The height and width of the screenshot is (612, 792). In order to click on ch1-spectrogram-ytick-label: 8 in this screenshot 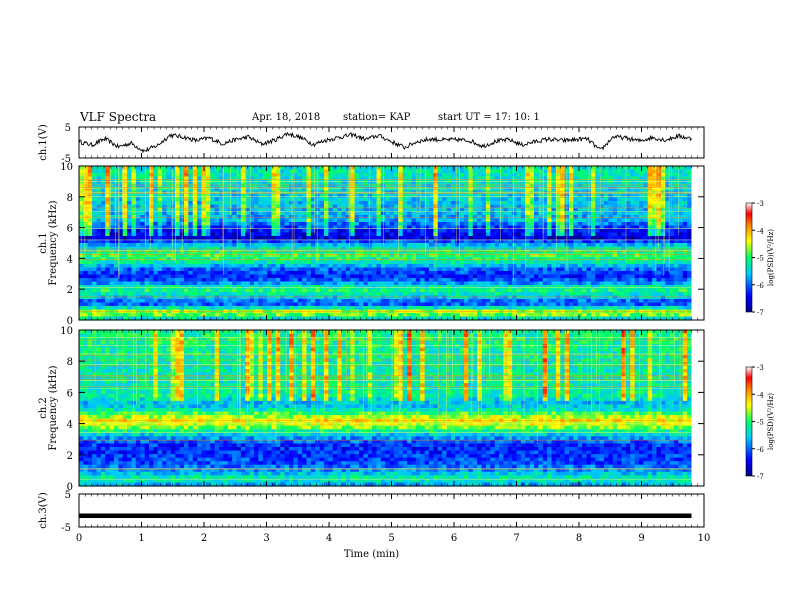, I will do `click(70, 198)`.